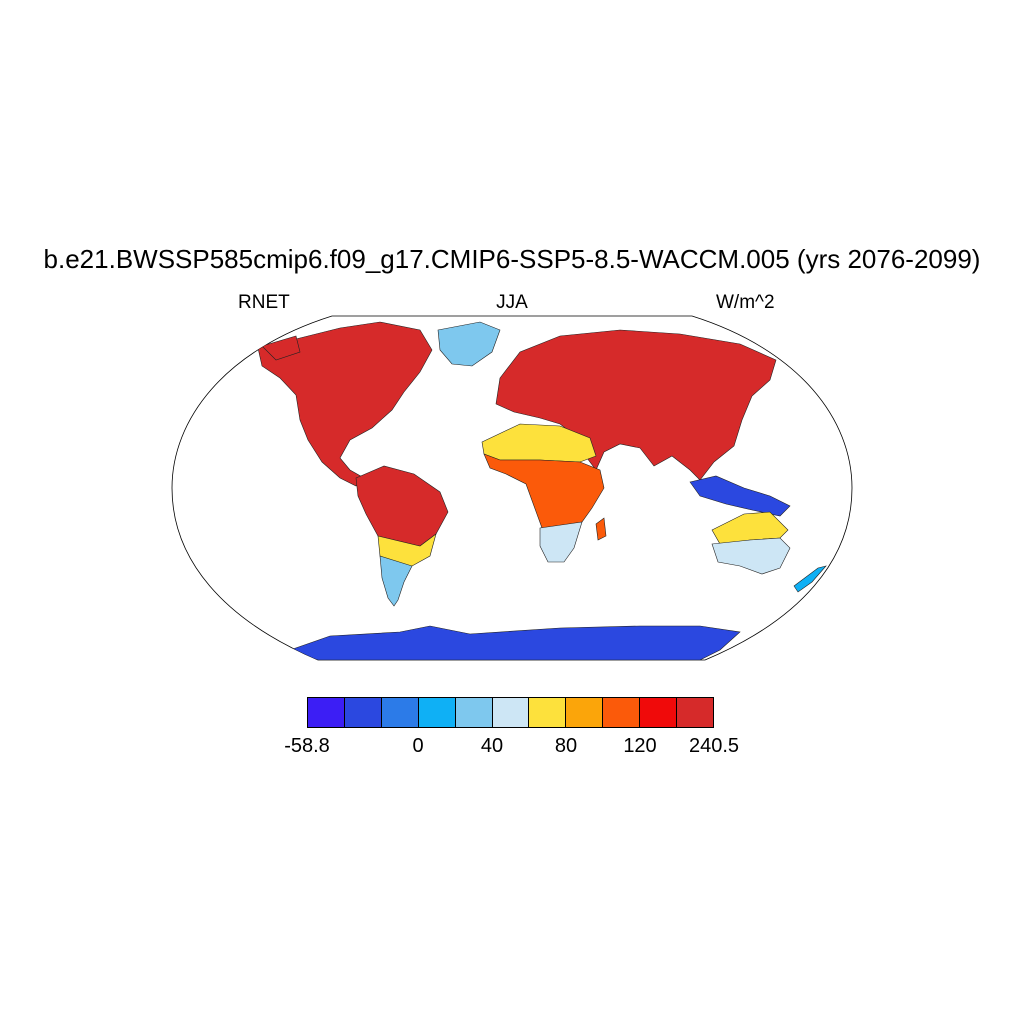  Describe the element at coordinates (566, 746) in the screenshot. I see `colorbar-tick-label: 80` at that location.